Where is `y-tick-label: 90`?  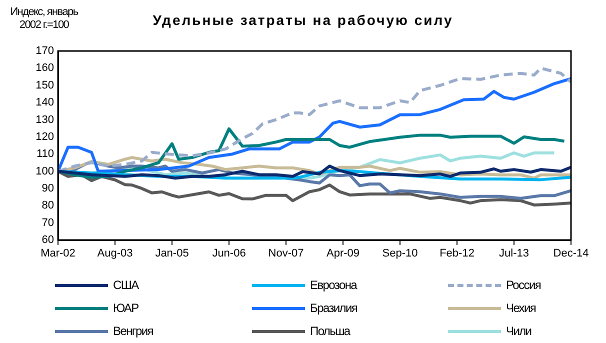 y-tick-label: 90 is located at coordinates (48, 188).